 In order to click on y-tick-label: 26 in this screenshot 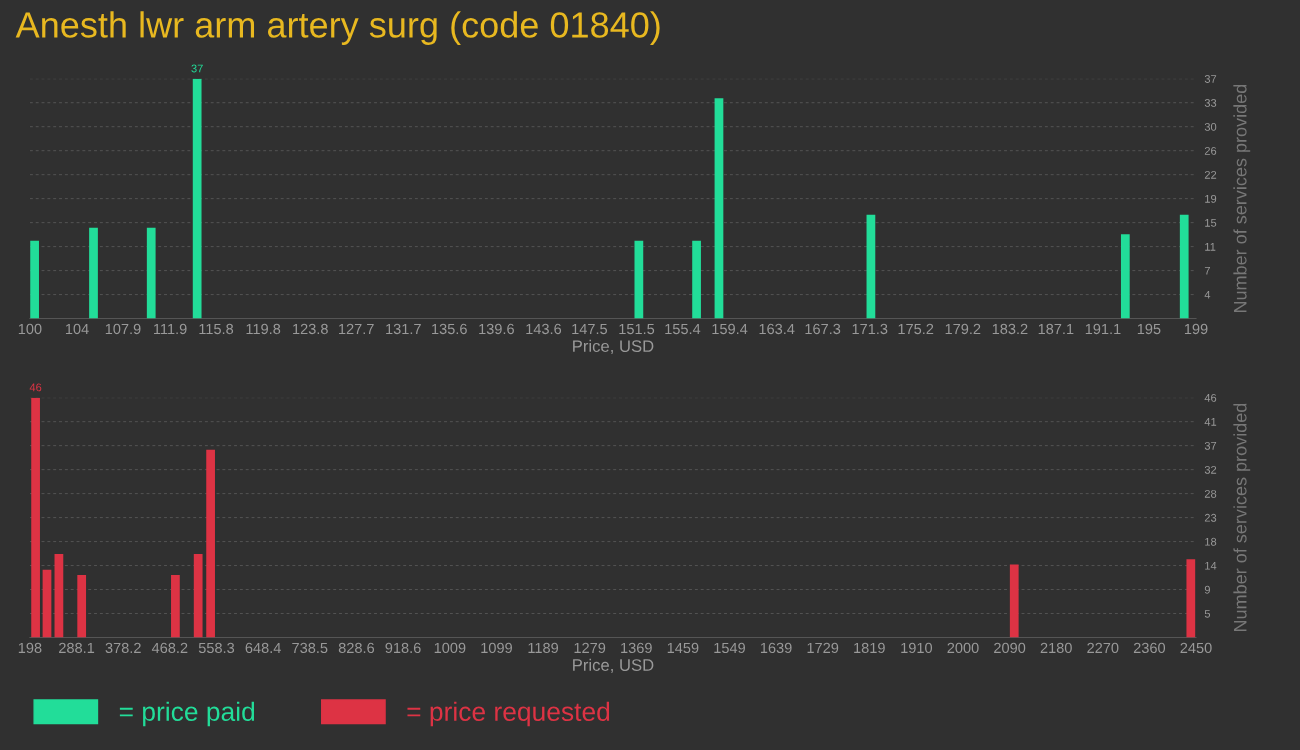, I will do `click(1210, 150)`.